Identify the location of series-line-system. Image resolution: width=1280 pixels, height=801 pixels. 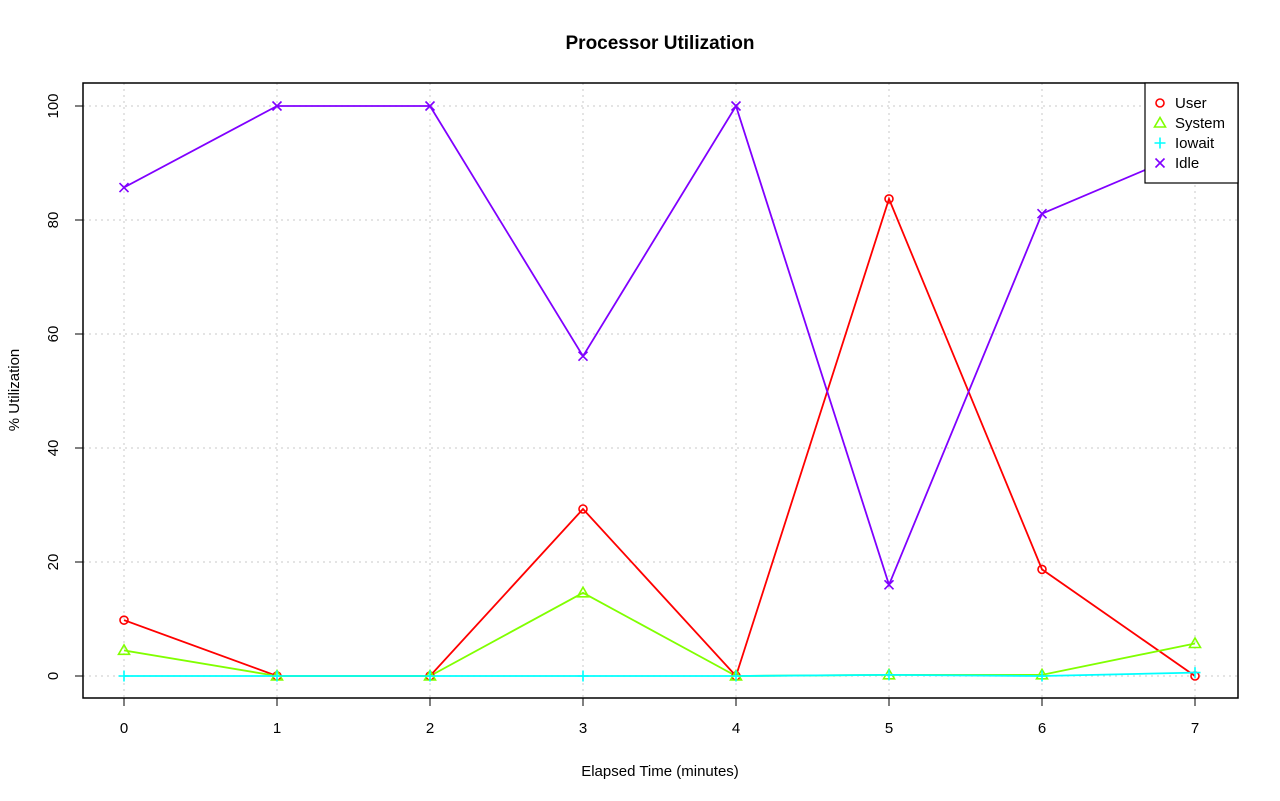
(659, 634).